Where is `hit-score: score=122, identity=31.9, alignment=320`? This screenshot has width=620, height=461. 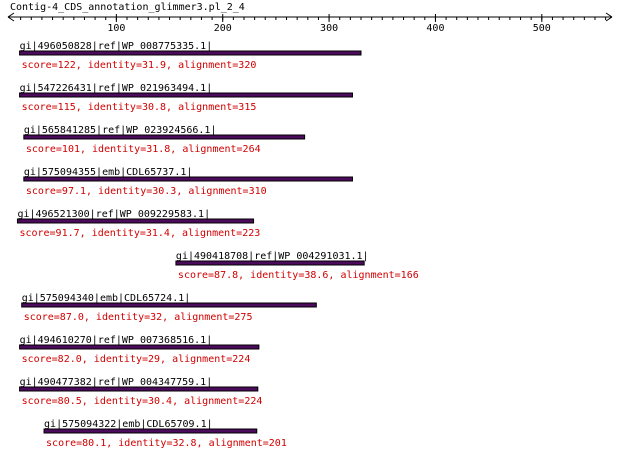 hit-score: score=122, identity=31.9, alignment=320 is located at coordinates (139, 65).